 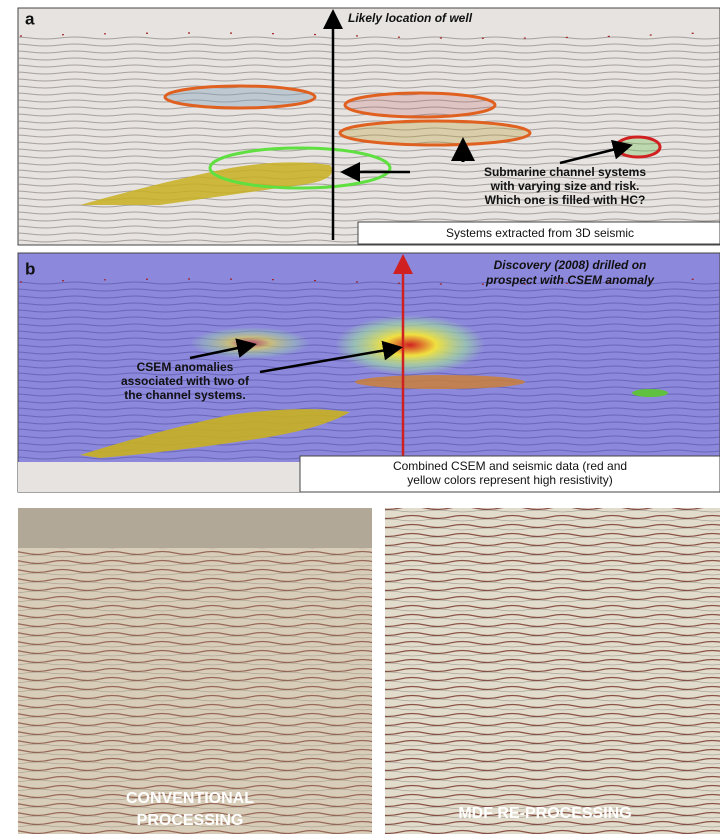 I want to click on discovery-label: Discovery (2008) drilled on, so click(x=570, y=265).